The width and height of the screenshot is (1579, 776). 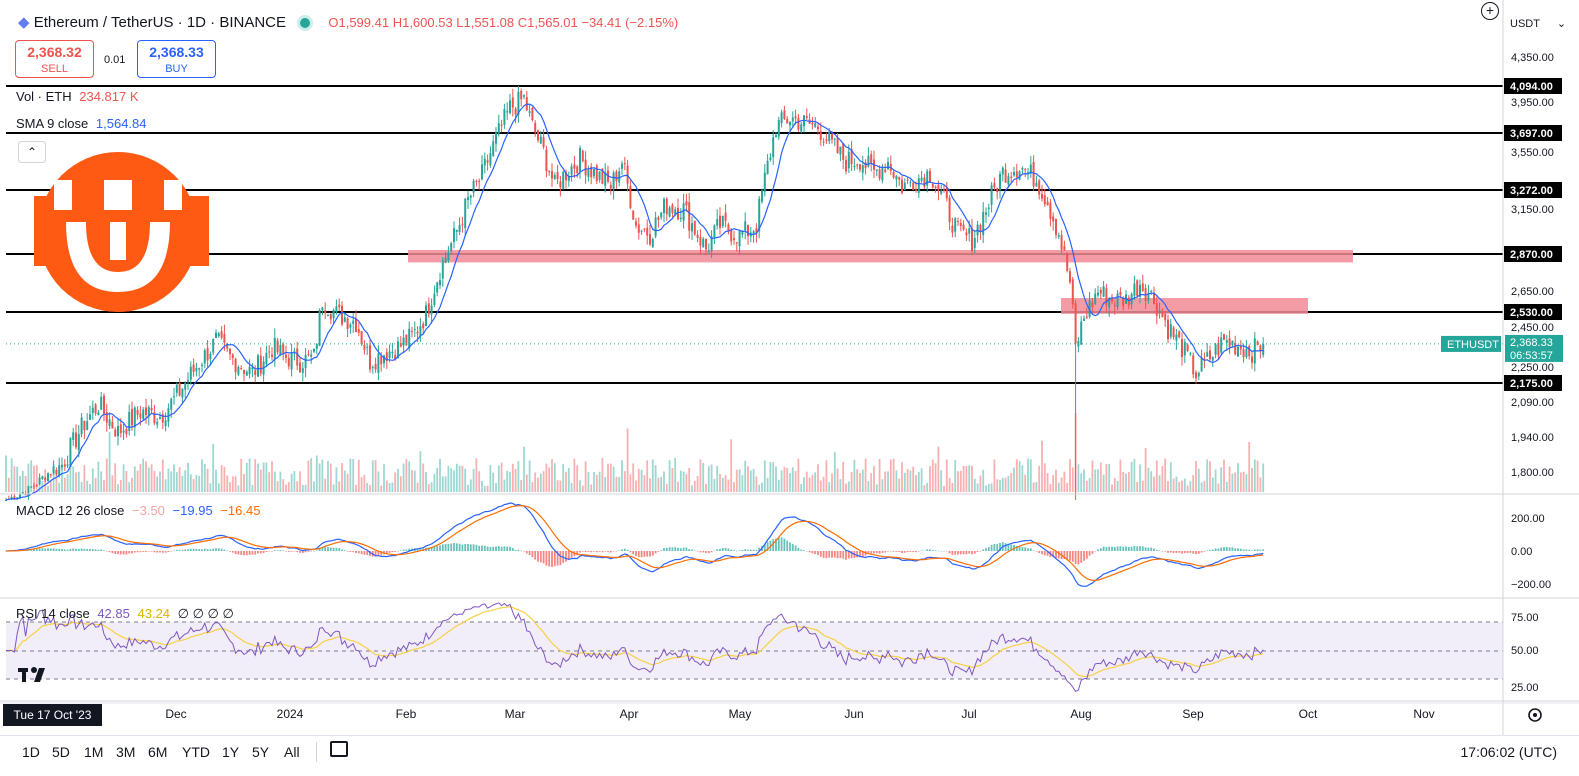 I want to click on x-axis-label: Oct, so click(x=1308, y=714).